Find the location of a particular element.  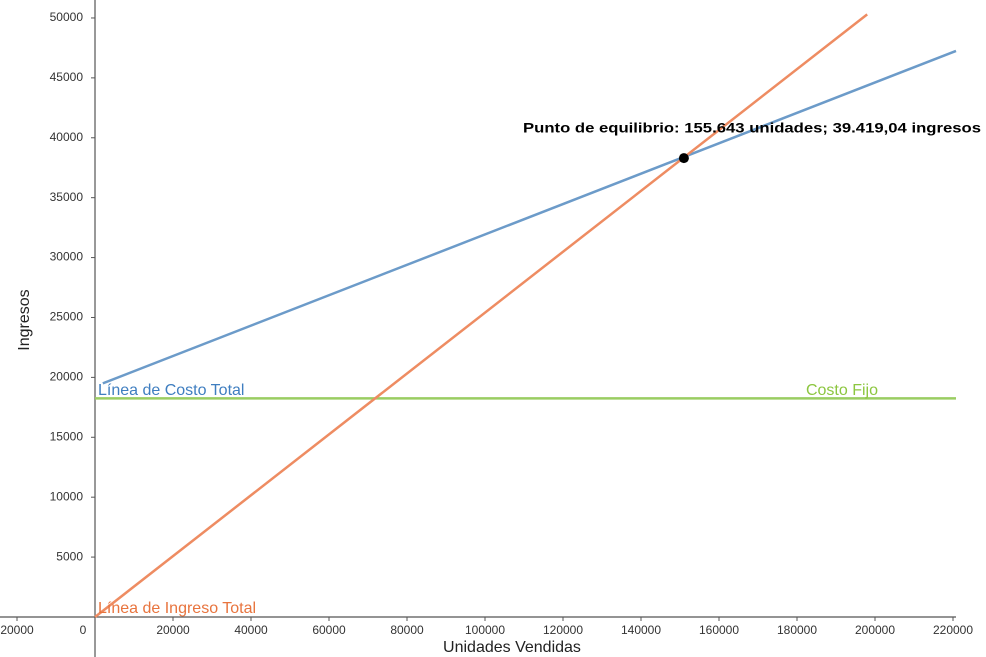

y-tick-label: 45000 is located at coordinates (67, 77).